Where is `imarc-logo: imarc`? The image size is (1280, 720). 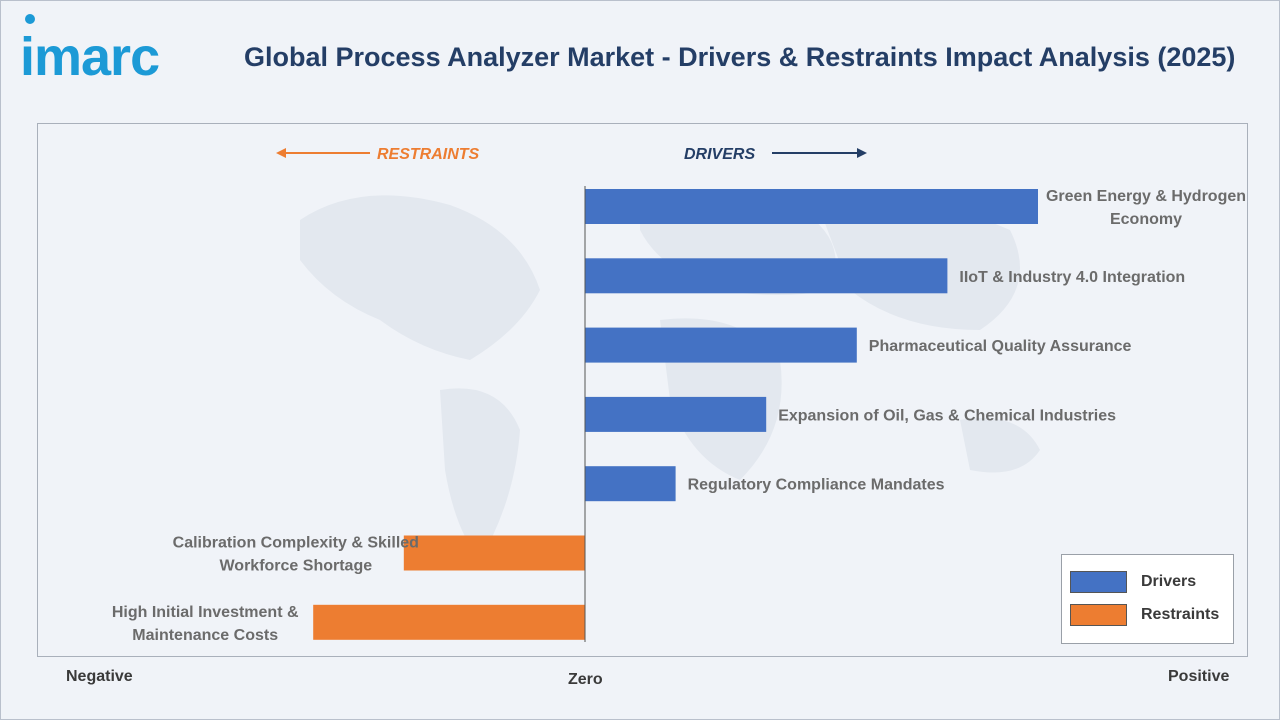 imarc-logo: imarc is located at coordinates (112, 50).